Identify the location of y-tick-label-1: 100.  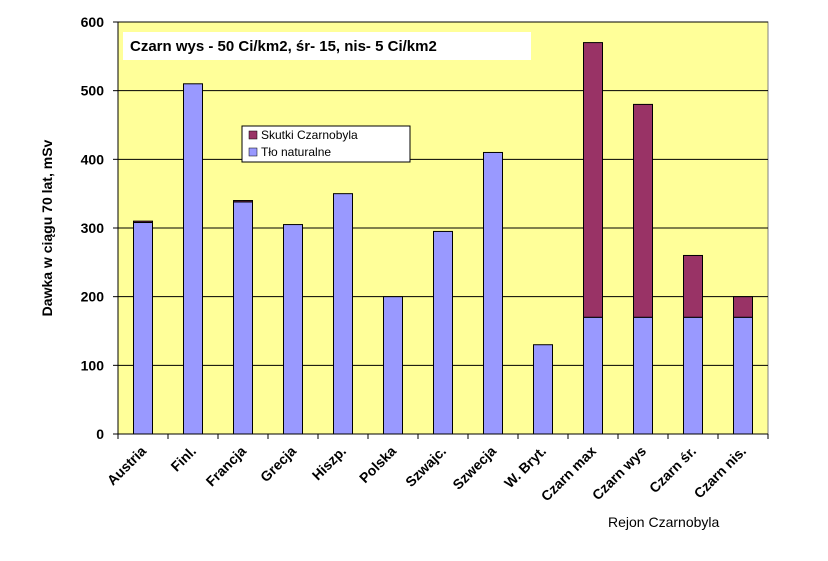
(93, 365).